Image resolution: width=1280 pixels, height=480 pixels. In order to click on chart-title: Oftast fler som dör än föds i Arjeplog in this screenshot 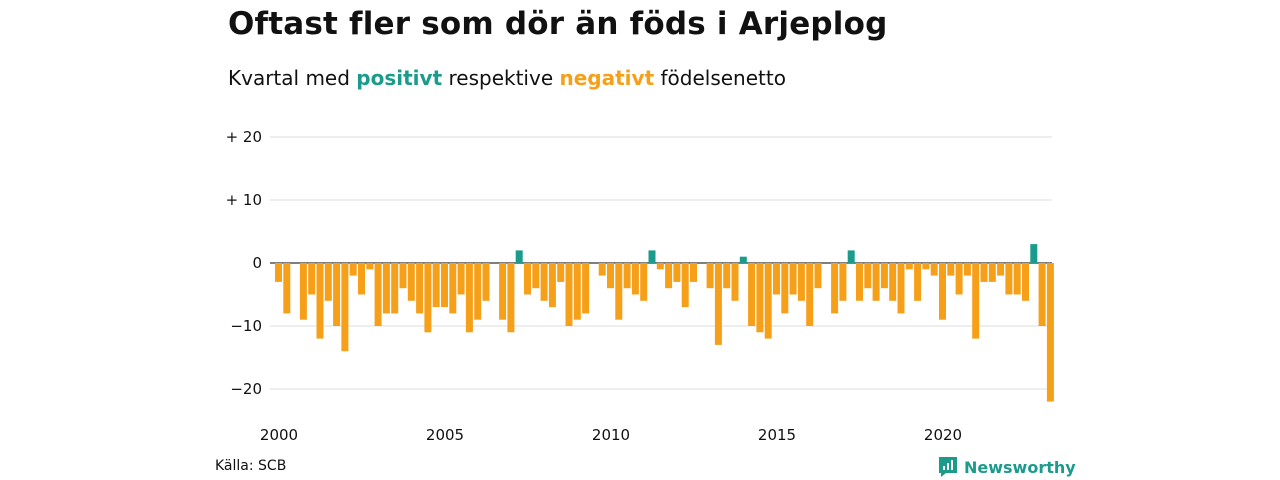, I will do `click(558, 24)`.